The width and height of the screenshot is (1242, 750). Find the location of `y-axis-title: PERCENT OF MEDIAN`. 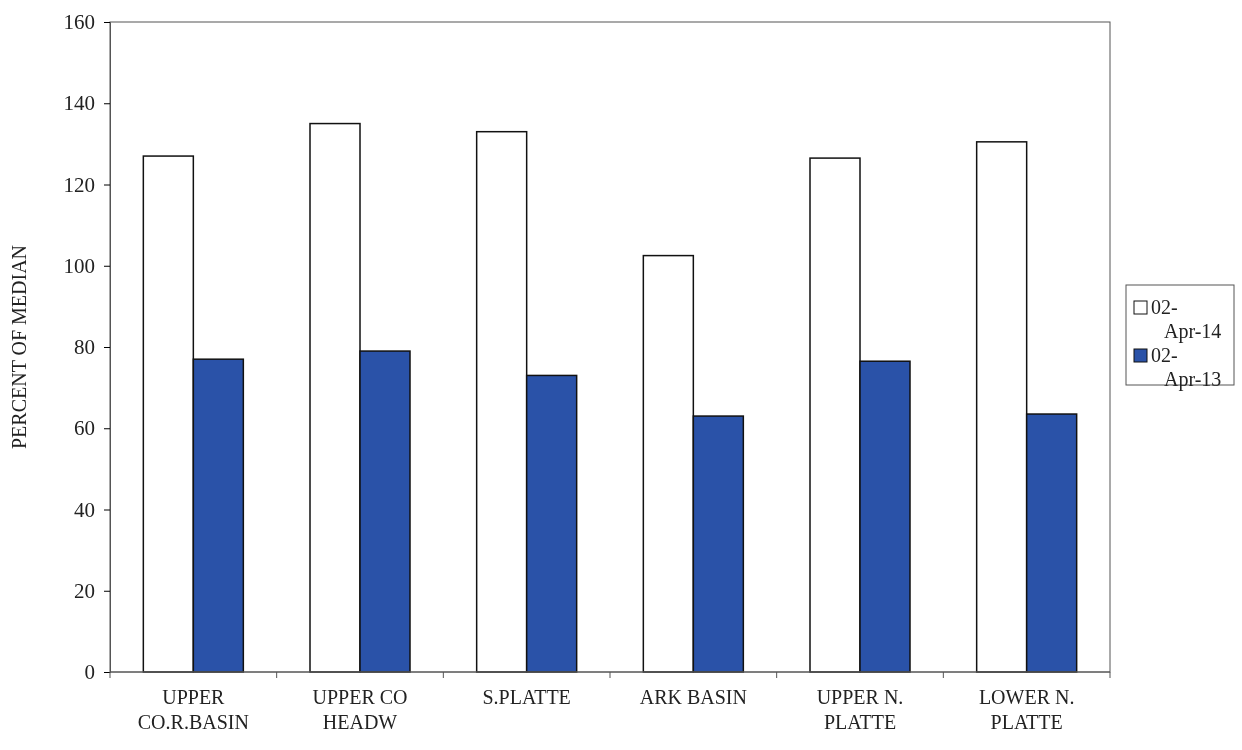

y-axis-title: PERCENT OF MEDIAN is located at coordinates (19, 347).